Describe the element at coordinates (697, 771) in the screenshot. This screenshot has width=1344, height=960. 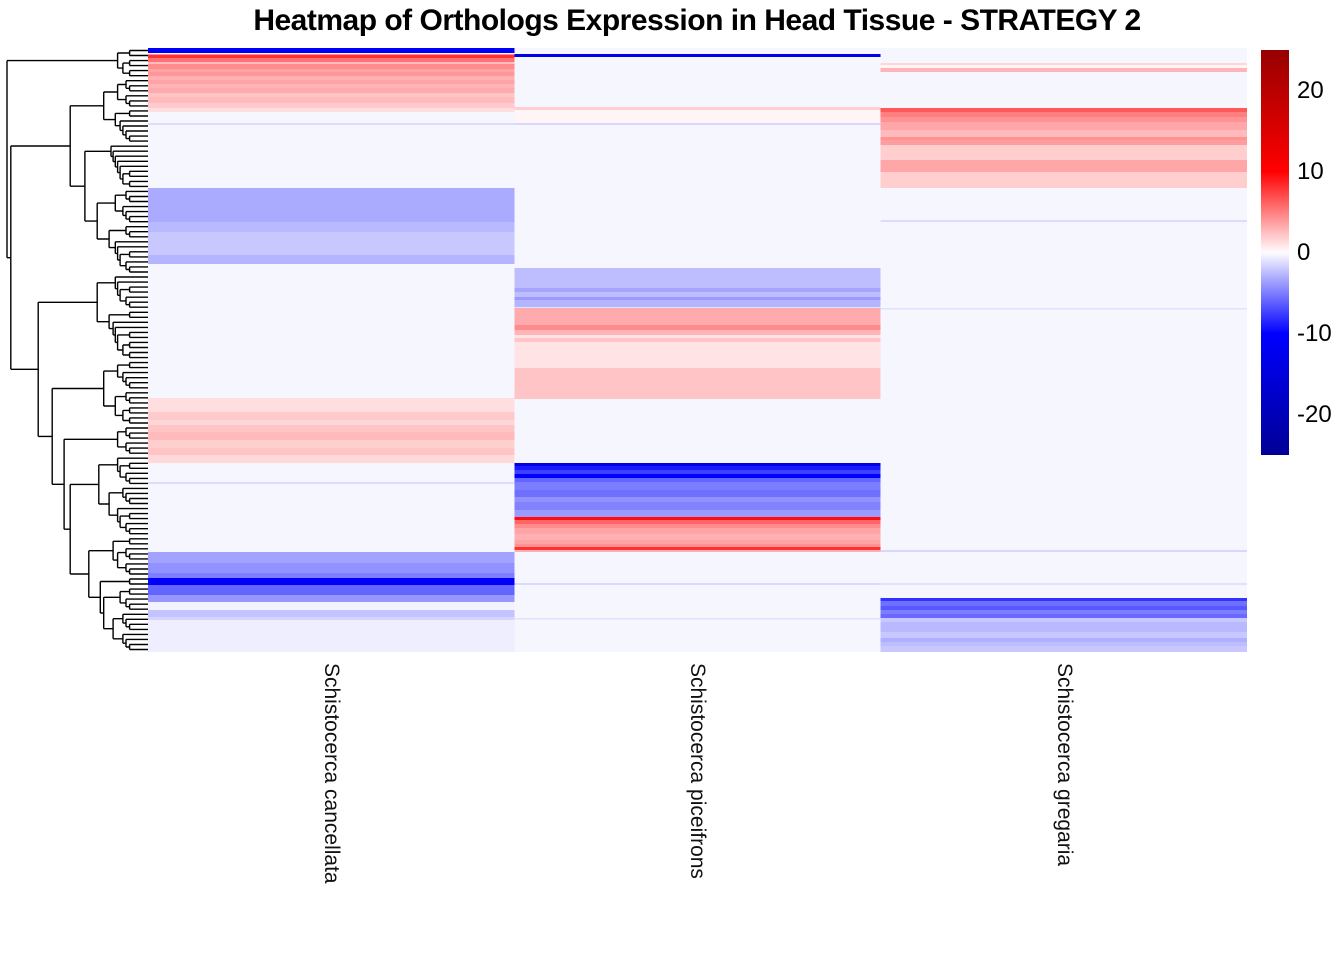
I see `column-label-piceifrons: Schistocerca piceifrons` at that location.